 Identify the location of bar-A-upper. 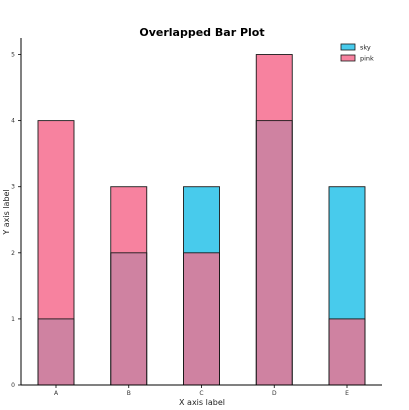
(56, 219).